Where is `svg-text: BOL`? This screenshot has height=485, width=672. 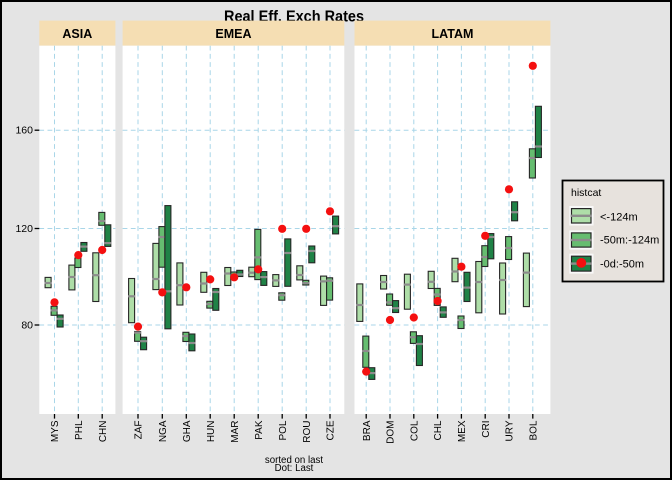
svg-text: BOL is located at coordinates (533, 430).